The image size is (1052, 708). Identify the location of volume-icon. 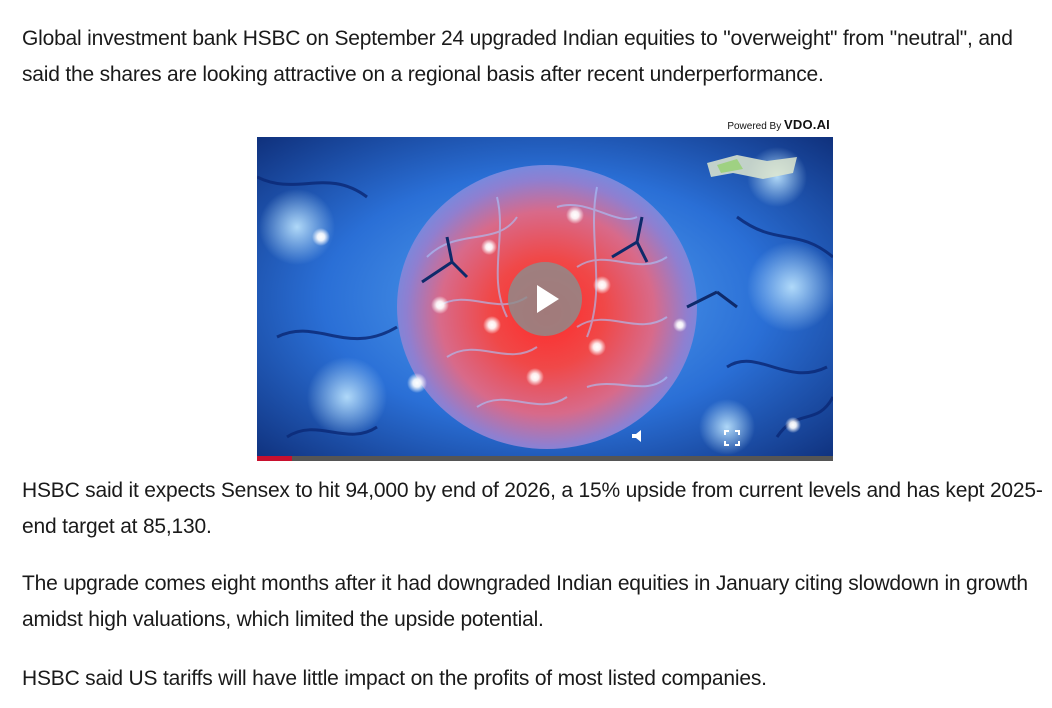
(638, 436).